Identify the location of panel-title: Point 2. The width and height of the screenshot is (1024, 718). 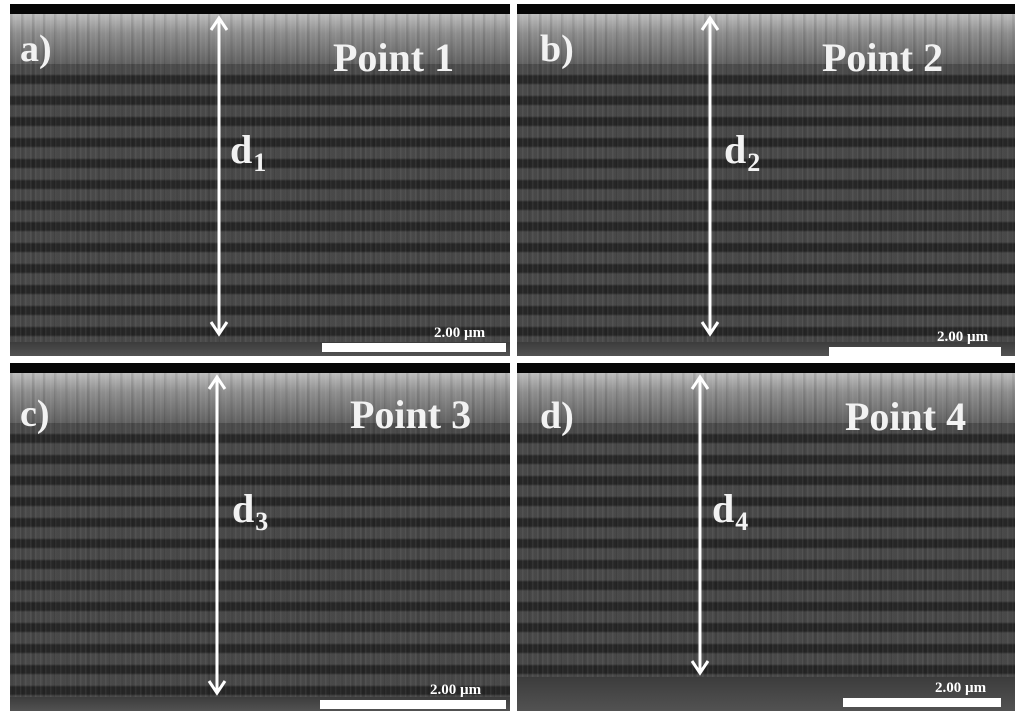
(883, 57).